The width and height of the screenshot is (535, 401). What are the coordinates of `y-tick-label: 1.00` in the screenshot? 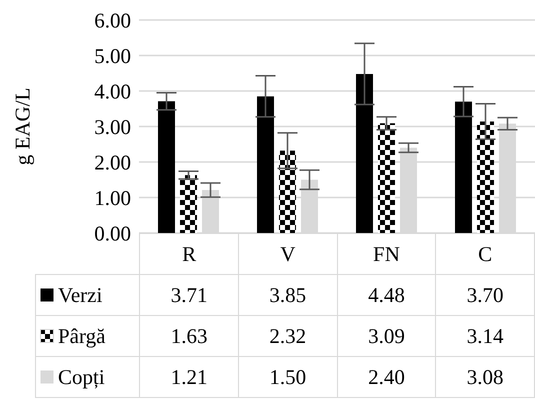 It's located at (112, 198).